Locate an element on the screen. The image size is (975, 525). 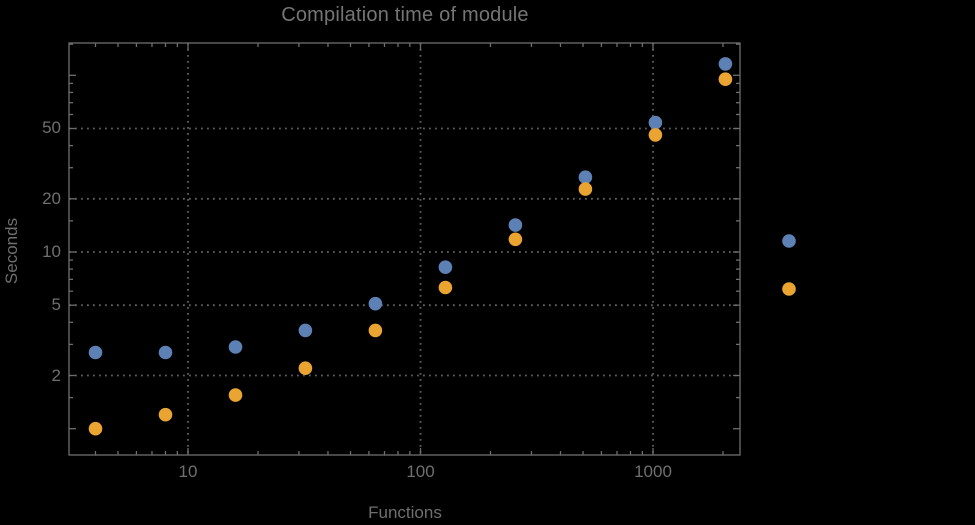
data-point-series-2-x64 is located at coordinates (375, 330).